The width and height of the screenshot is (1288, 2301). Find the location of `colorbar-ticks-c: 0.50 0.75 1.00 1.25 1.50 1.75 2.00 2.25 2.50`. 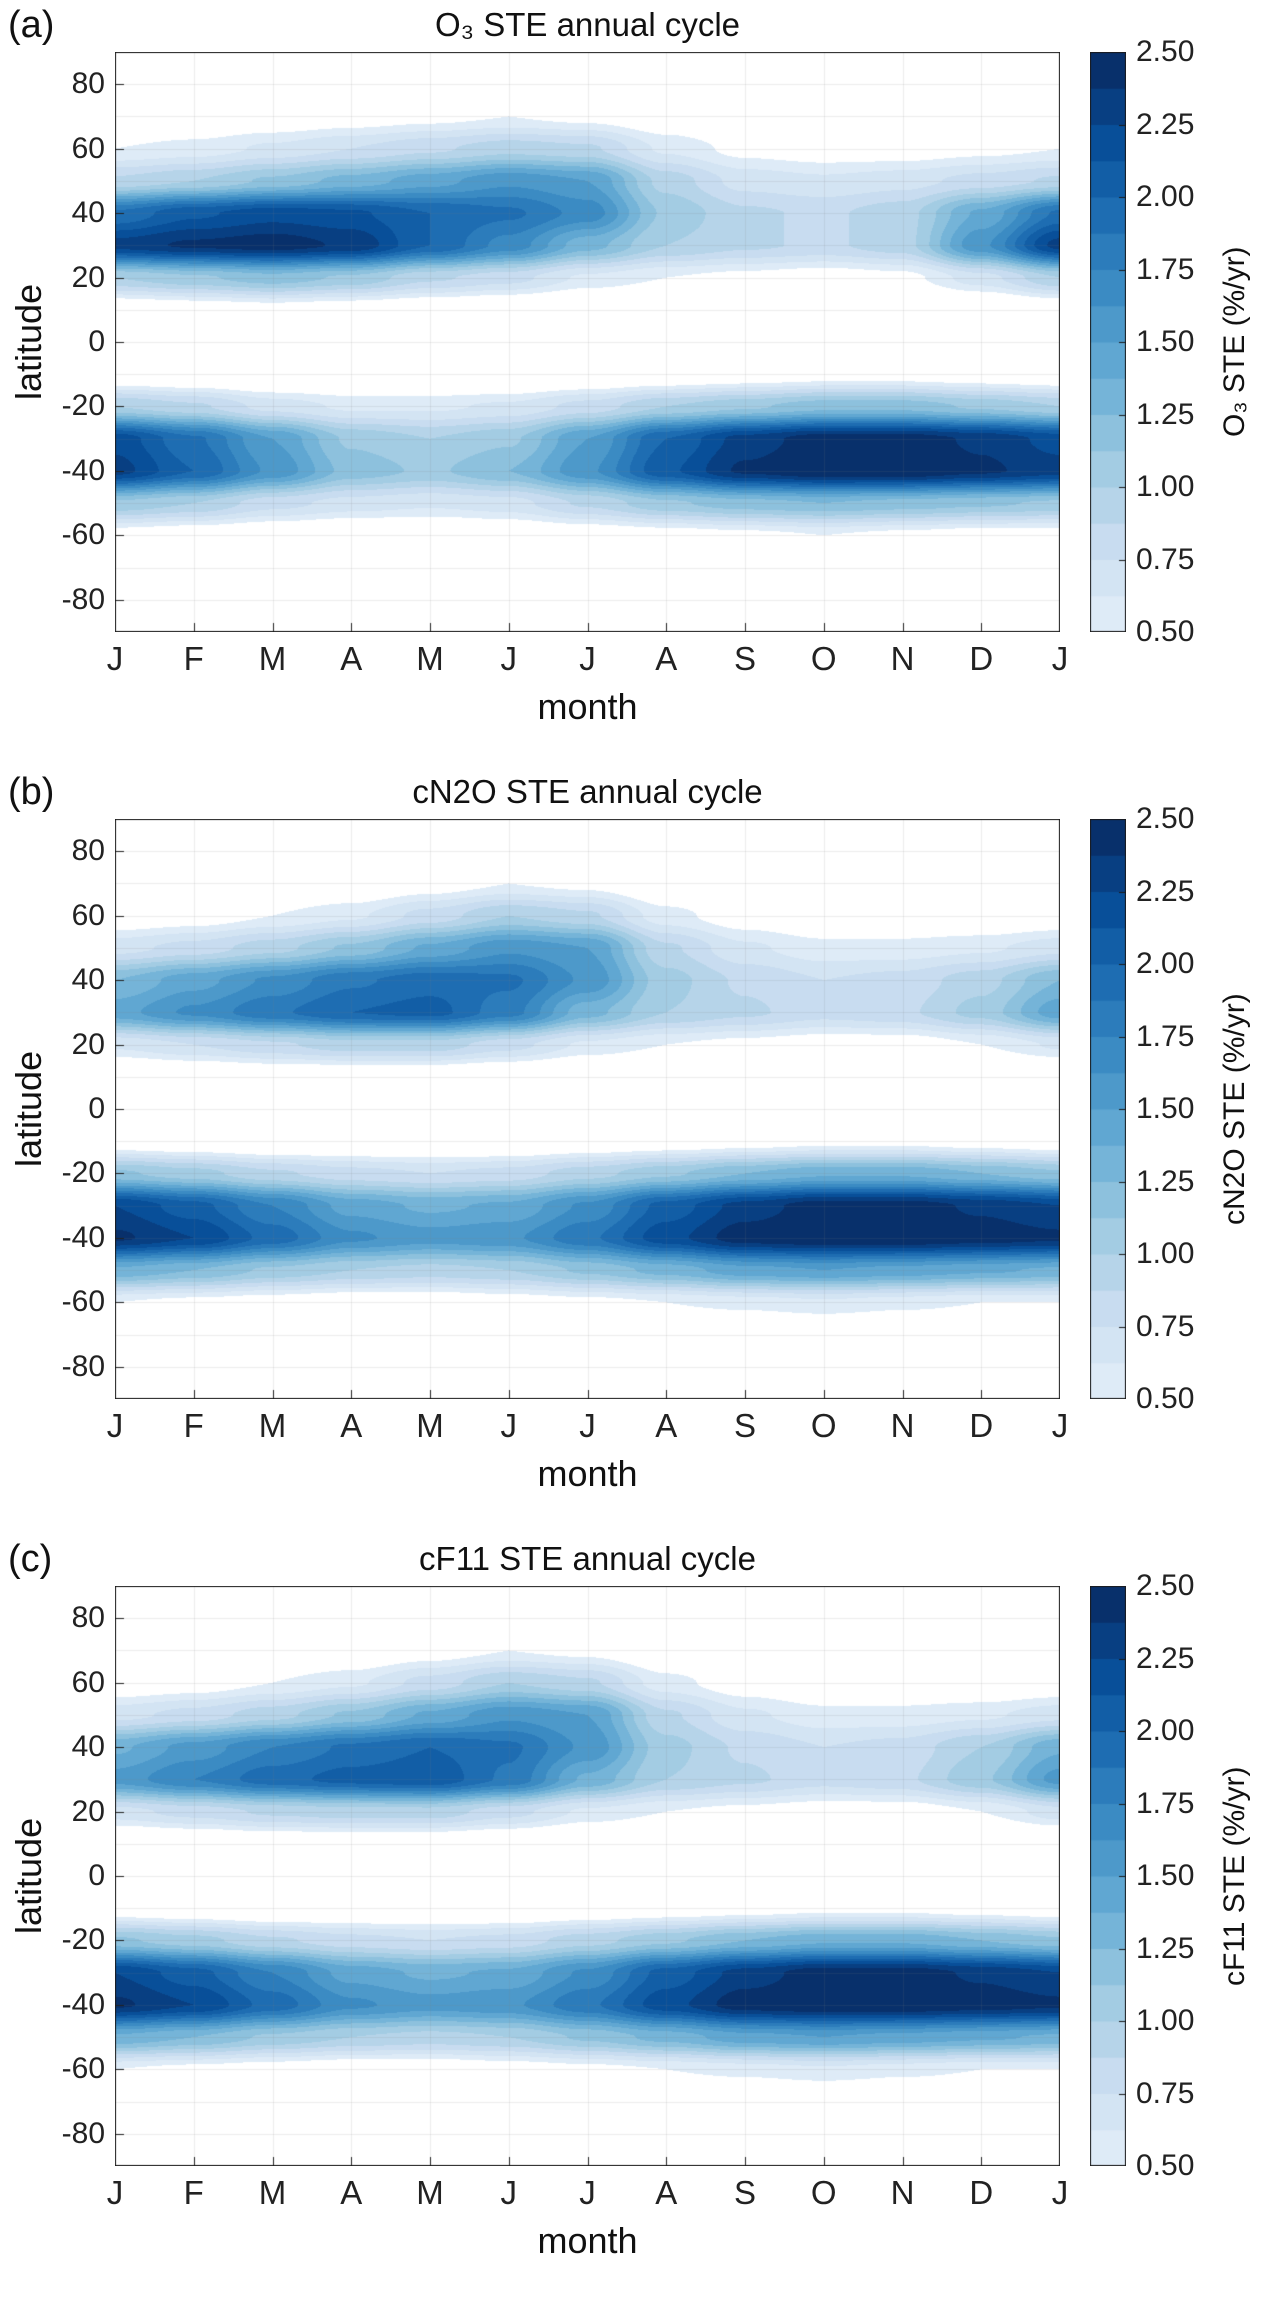

colorbar-ticks-c: 0.50 0.75 1.00 1.25 1.50 1.75 2.00 2.25 2.50 is located at coordinates (1178, 1875).